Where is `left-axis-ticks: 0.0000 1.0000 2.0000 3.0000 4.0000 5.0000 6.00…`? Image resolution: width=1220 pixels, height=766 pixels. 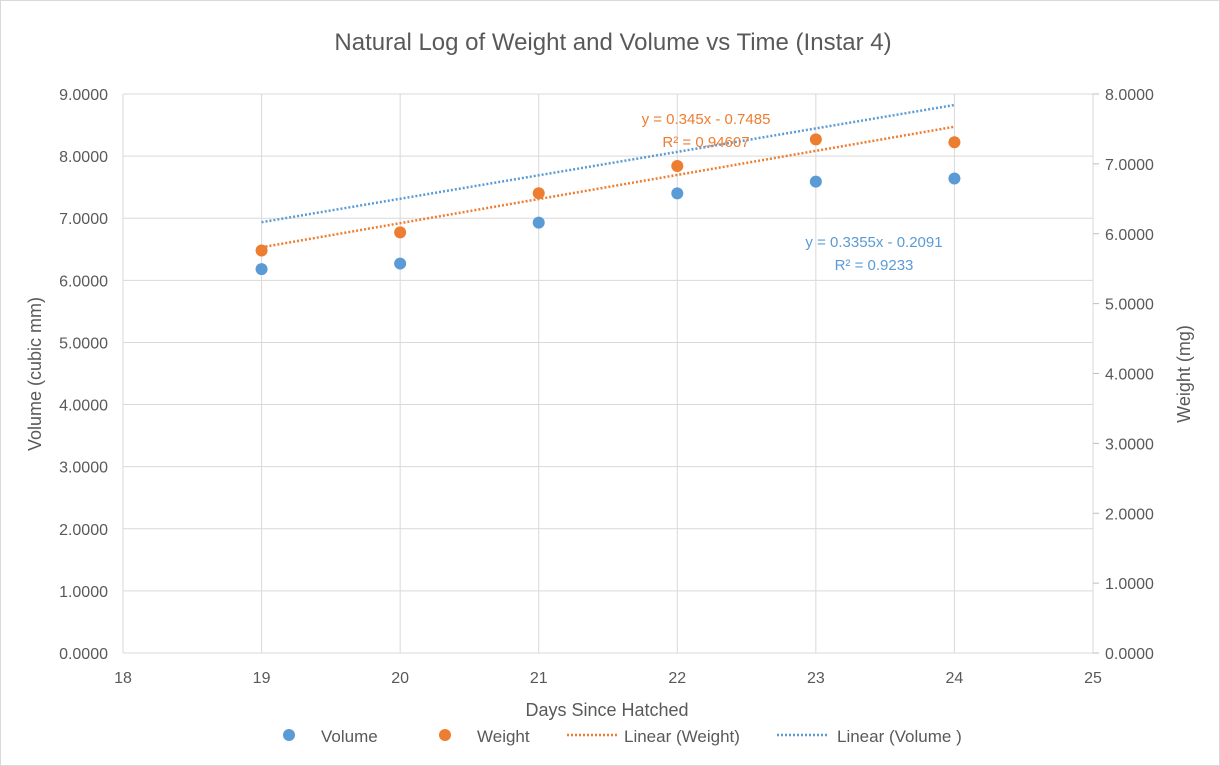
left-axis-ticks: 0.0000 1.0000 2.0000 3.0000 4.0000 5.0000 6.00… is located at coordinates (83, 375).